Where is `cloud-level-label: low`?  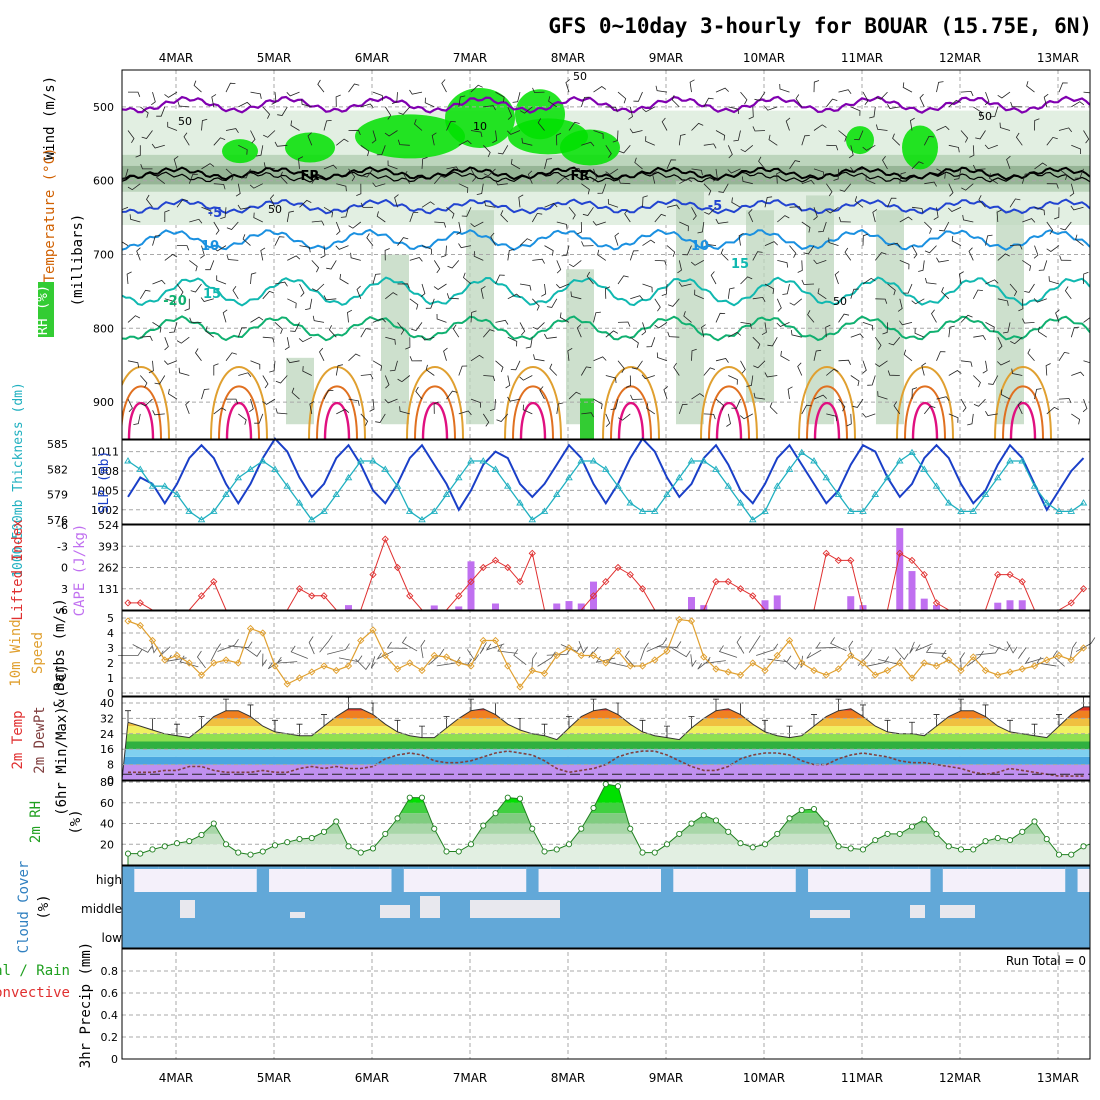
cloud-level-label: low is located at coordinates (112, 938).